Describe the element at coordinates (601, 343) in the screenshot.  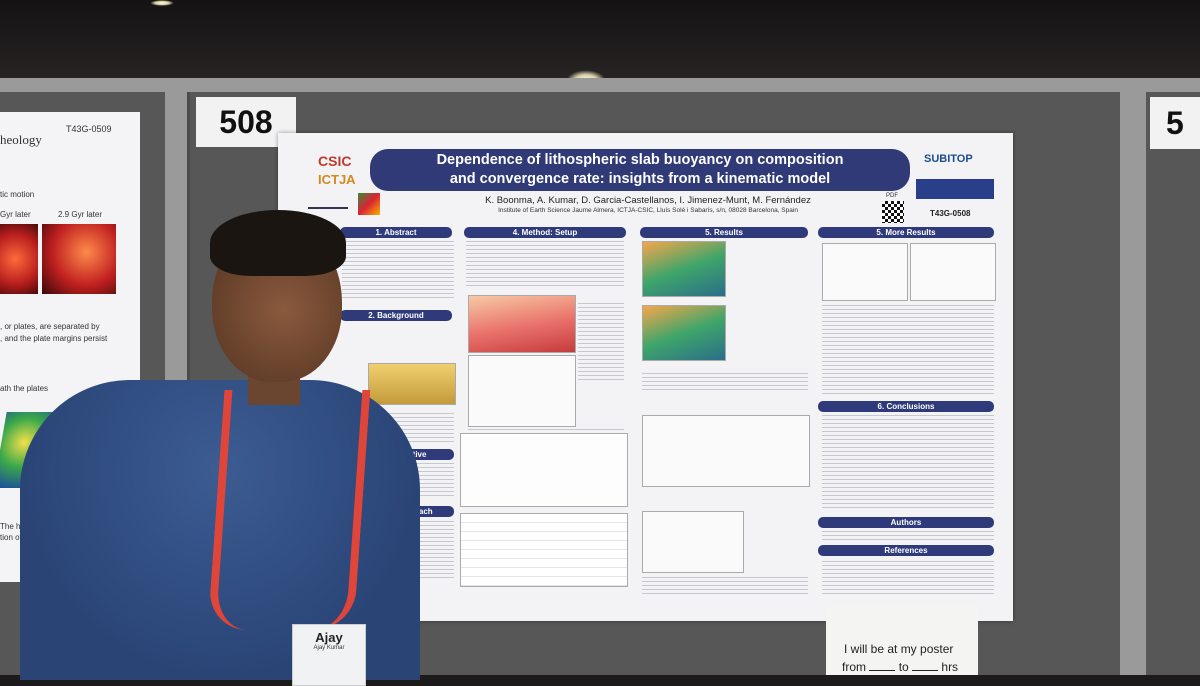
I see `method-caption` at that location.